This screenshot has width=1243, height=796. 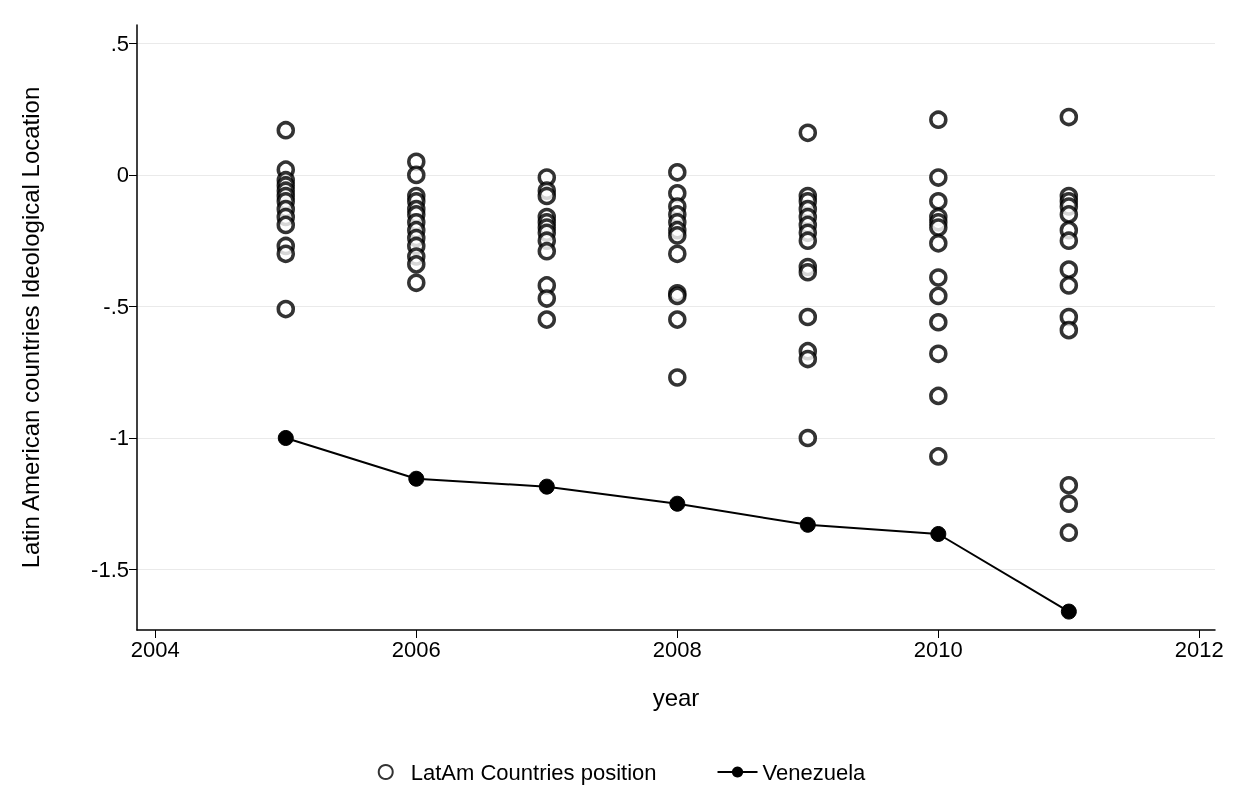 What do you see at coordinates (119, 438) in the screenshot?
I see `y-tick-label: -1` at bounding box center [119, 438].